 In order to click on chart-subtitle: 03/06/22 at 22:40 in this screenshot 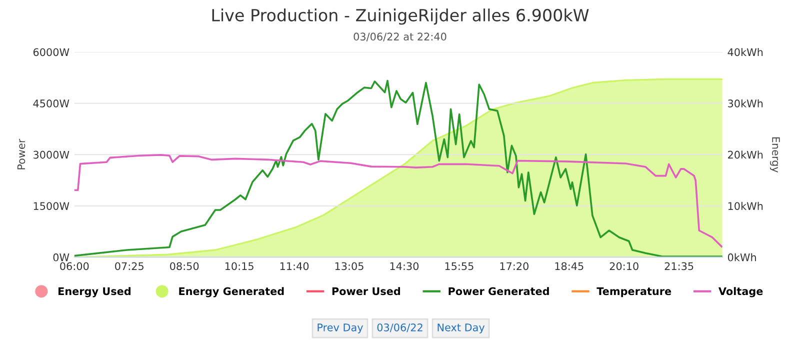, I will do `click(400, 37)`.